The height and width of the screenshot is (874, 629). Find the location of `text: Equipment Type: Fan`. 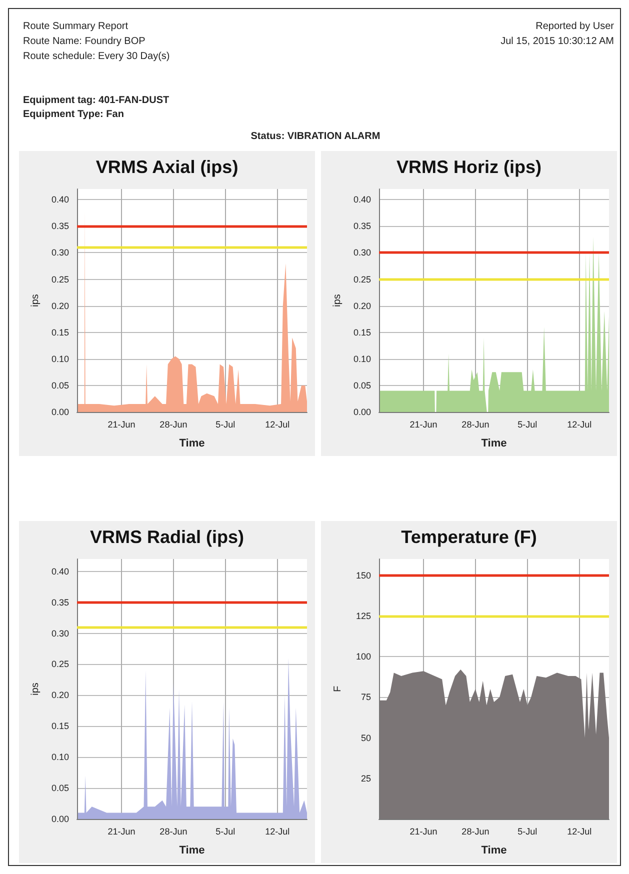

text: Equipment Type: Fan is located at coordinates (73, 114).